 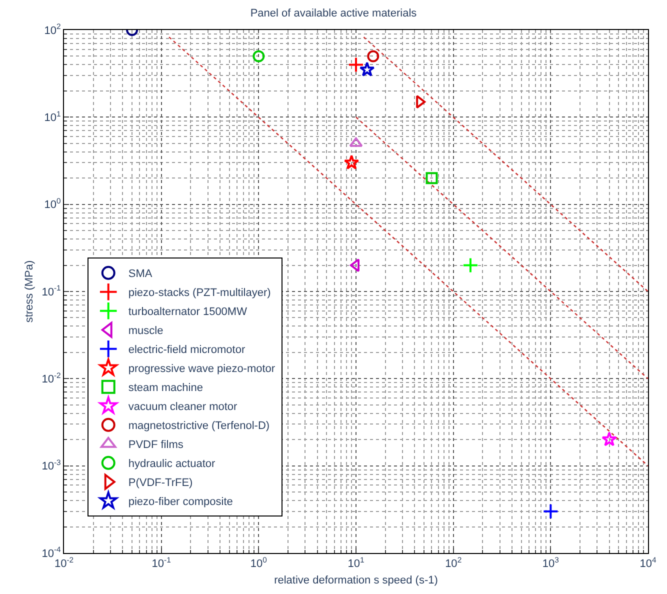 What do you see at coordinates (180, 502) in the screenshot?
I see `legend-label: piezo-fiber composite` at bounding box center [180, 502].